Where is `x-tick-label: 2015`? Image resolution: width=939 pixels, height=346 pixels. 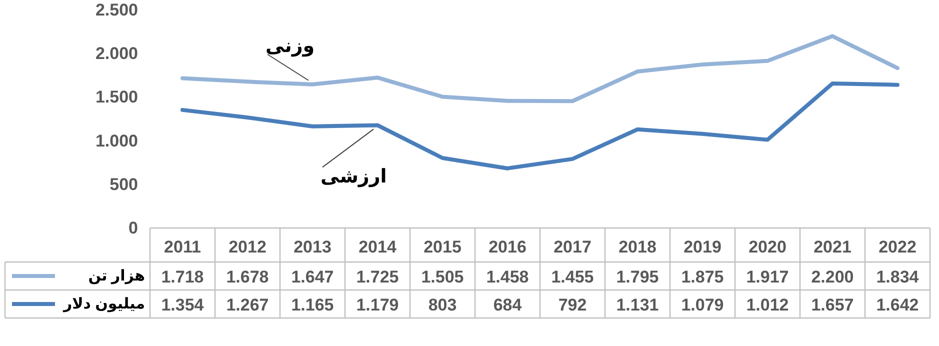 x-tick-label: 2015 is located at coordinates (443, 247).